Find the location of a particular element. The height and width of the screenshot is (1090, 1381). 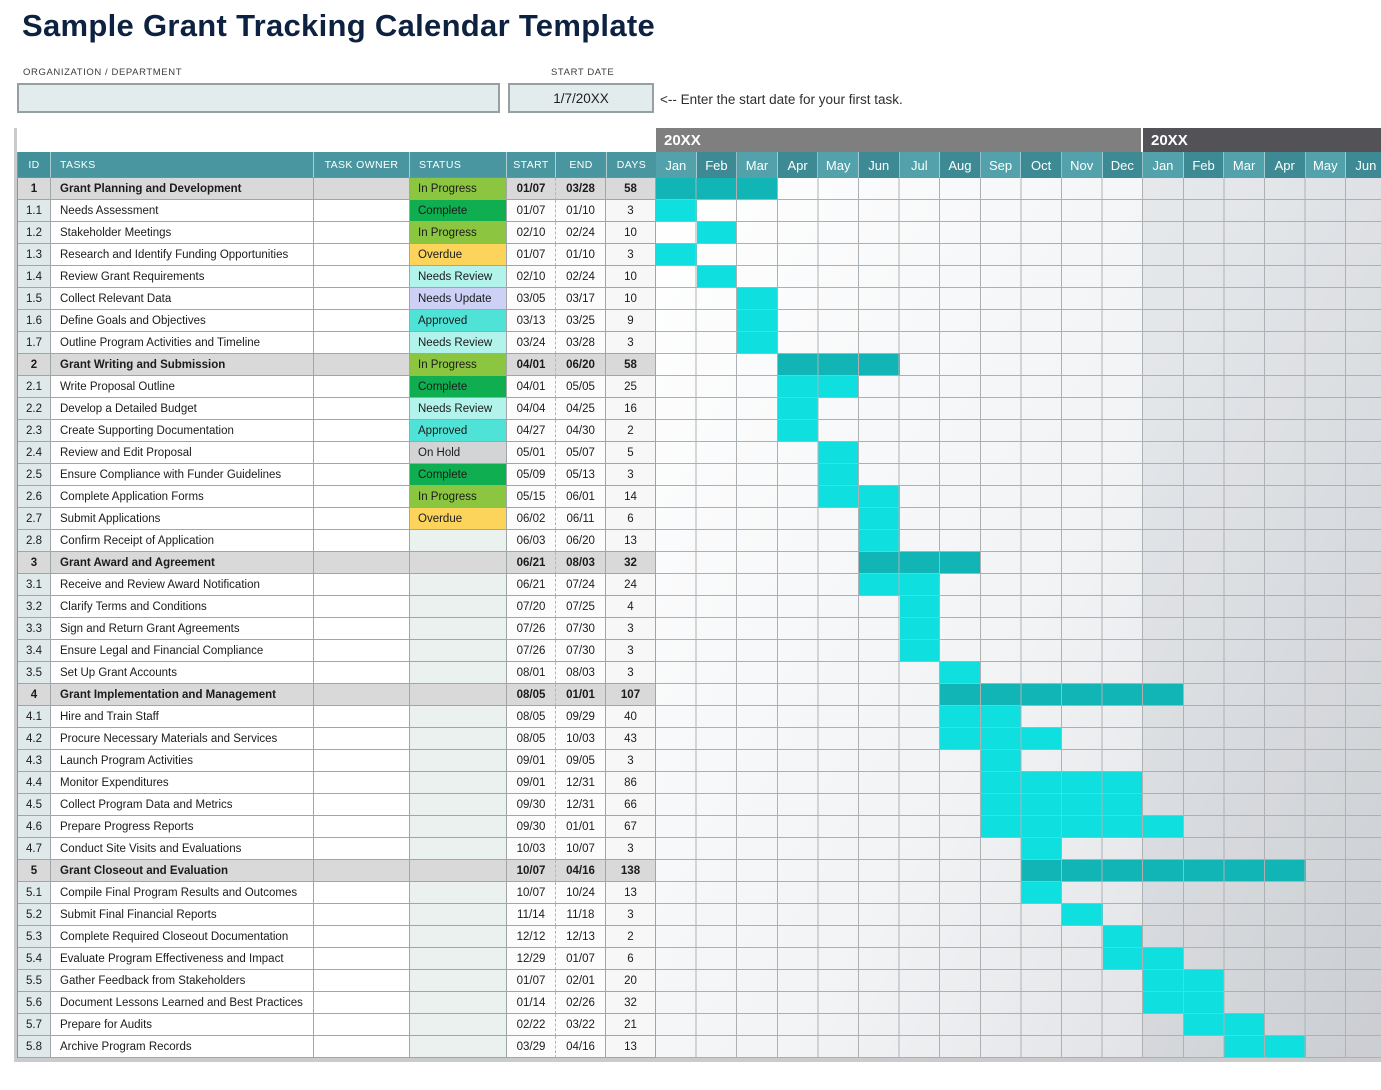

cell-end: 08/03 is located at coordinates (580, 673).